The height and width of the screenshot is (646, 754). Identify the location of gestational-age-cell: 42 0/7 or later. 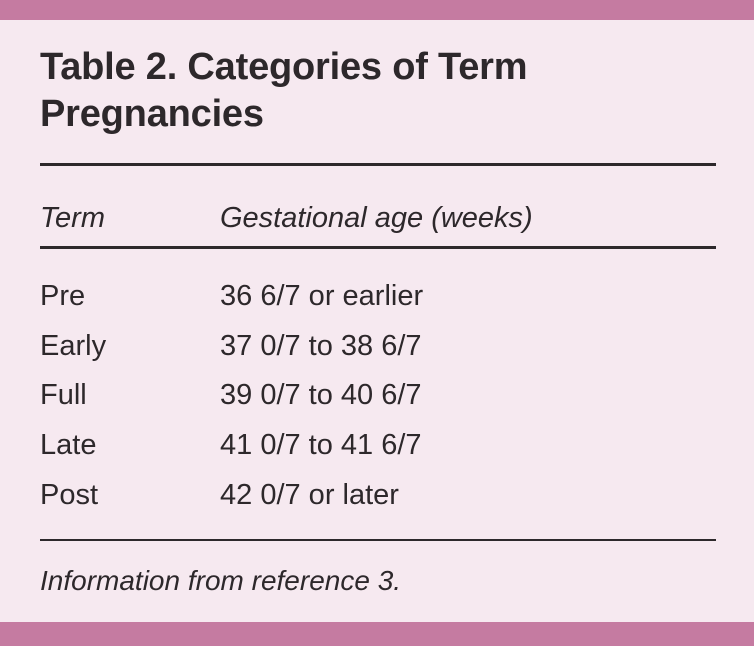
(309, 494).